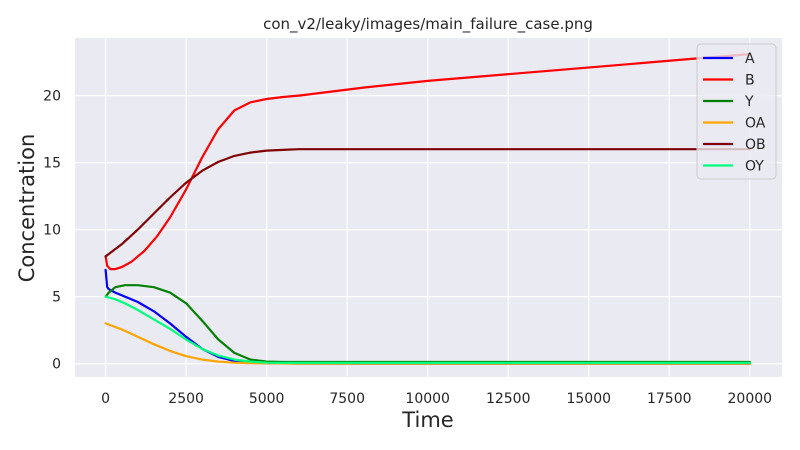  Describe the element at coordinates (186, 399) in the screenshot. I see `x-tick-label: 2500` at that location.